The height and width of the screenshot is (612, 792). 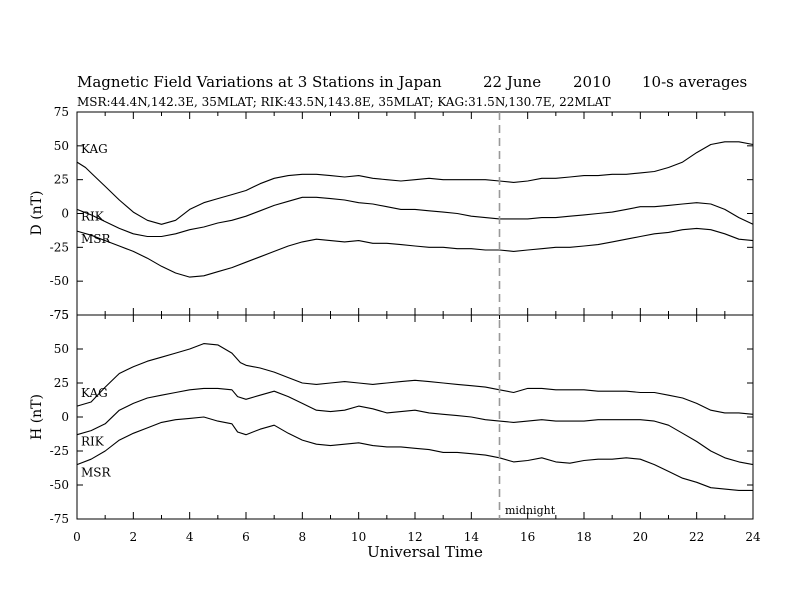 What do you see at coordinates (640, 537) in the screenshot?
I see `x-tick-label: 20` at bounding box center [640, 537].